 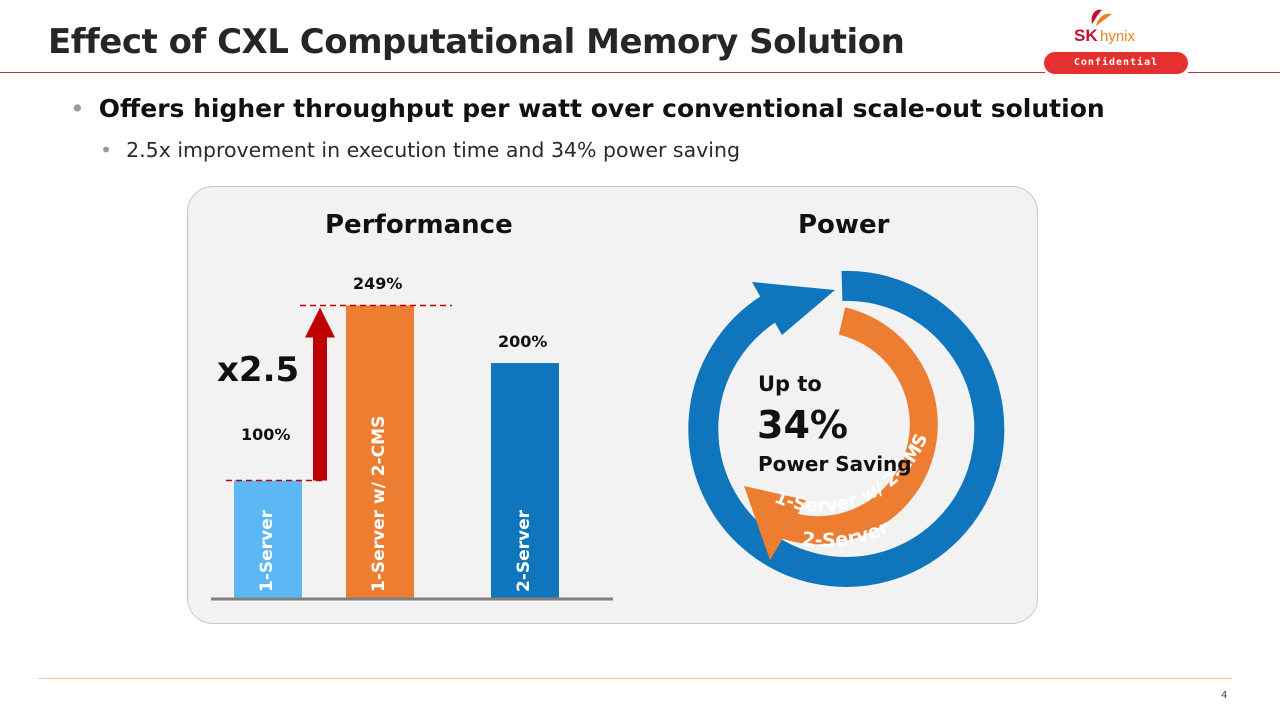 I want to click on logo-sk-text: SK, so click(x=1086, y=35).